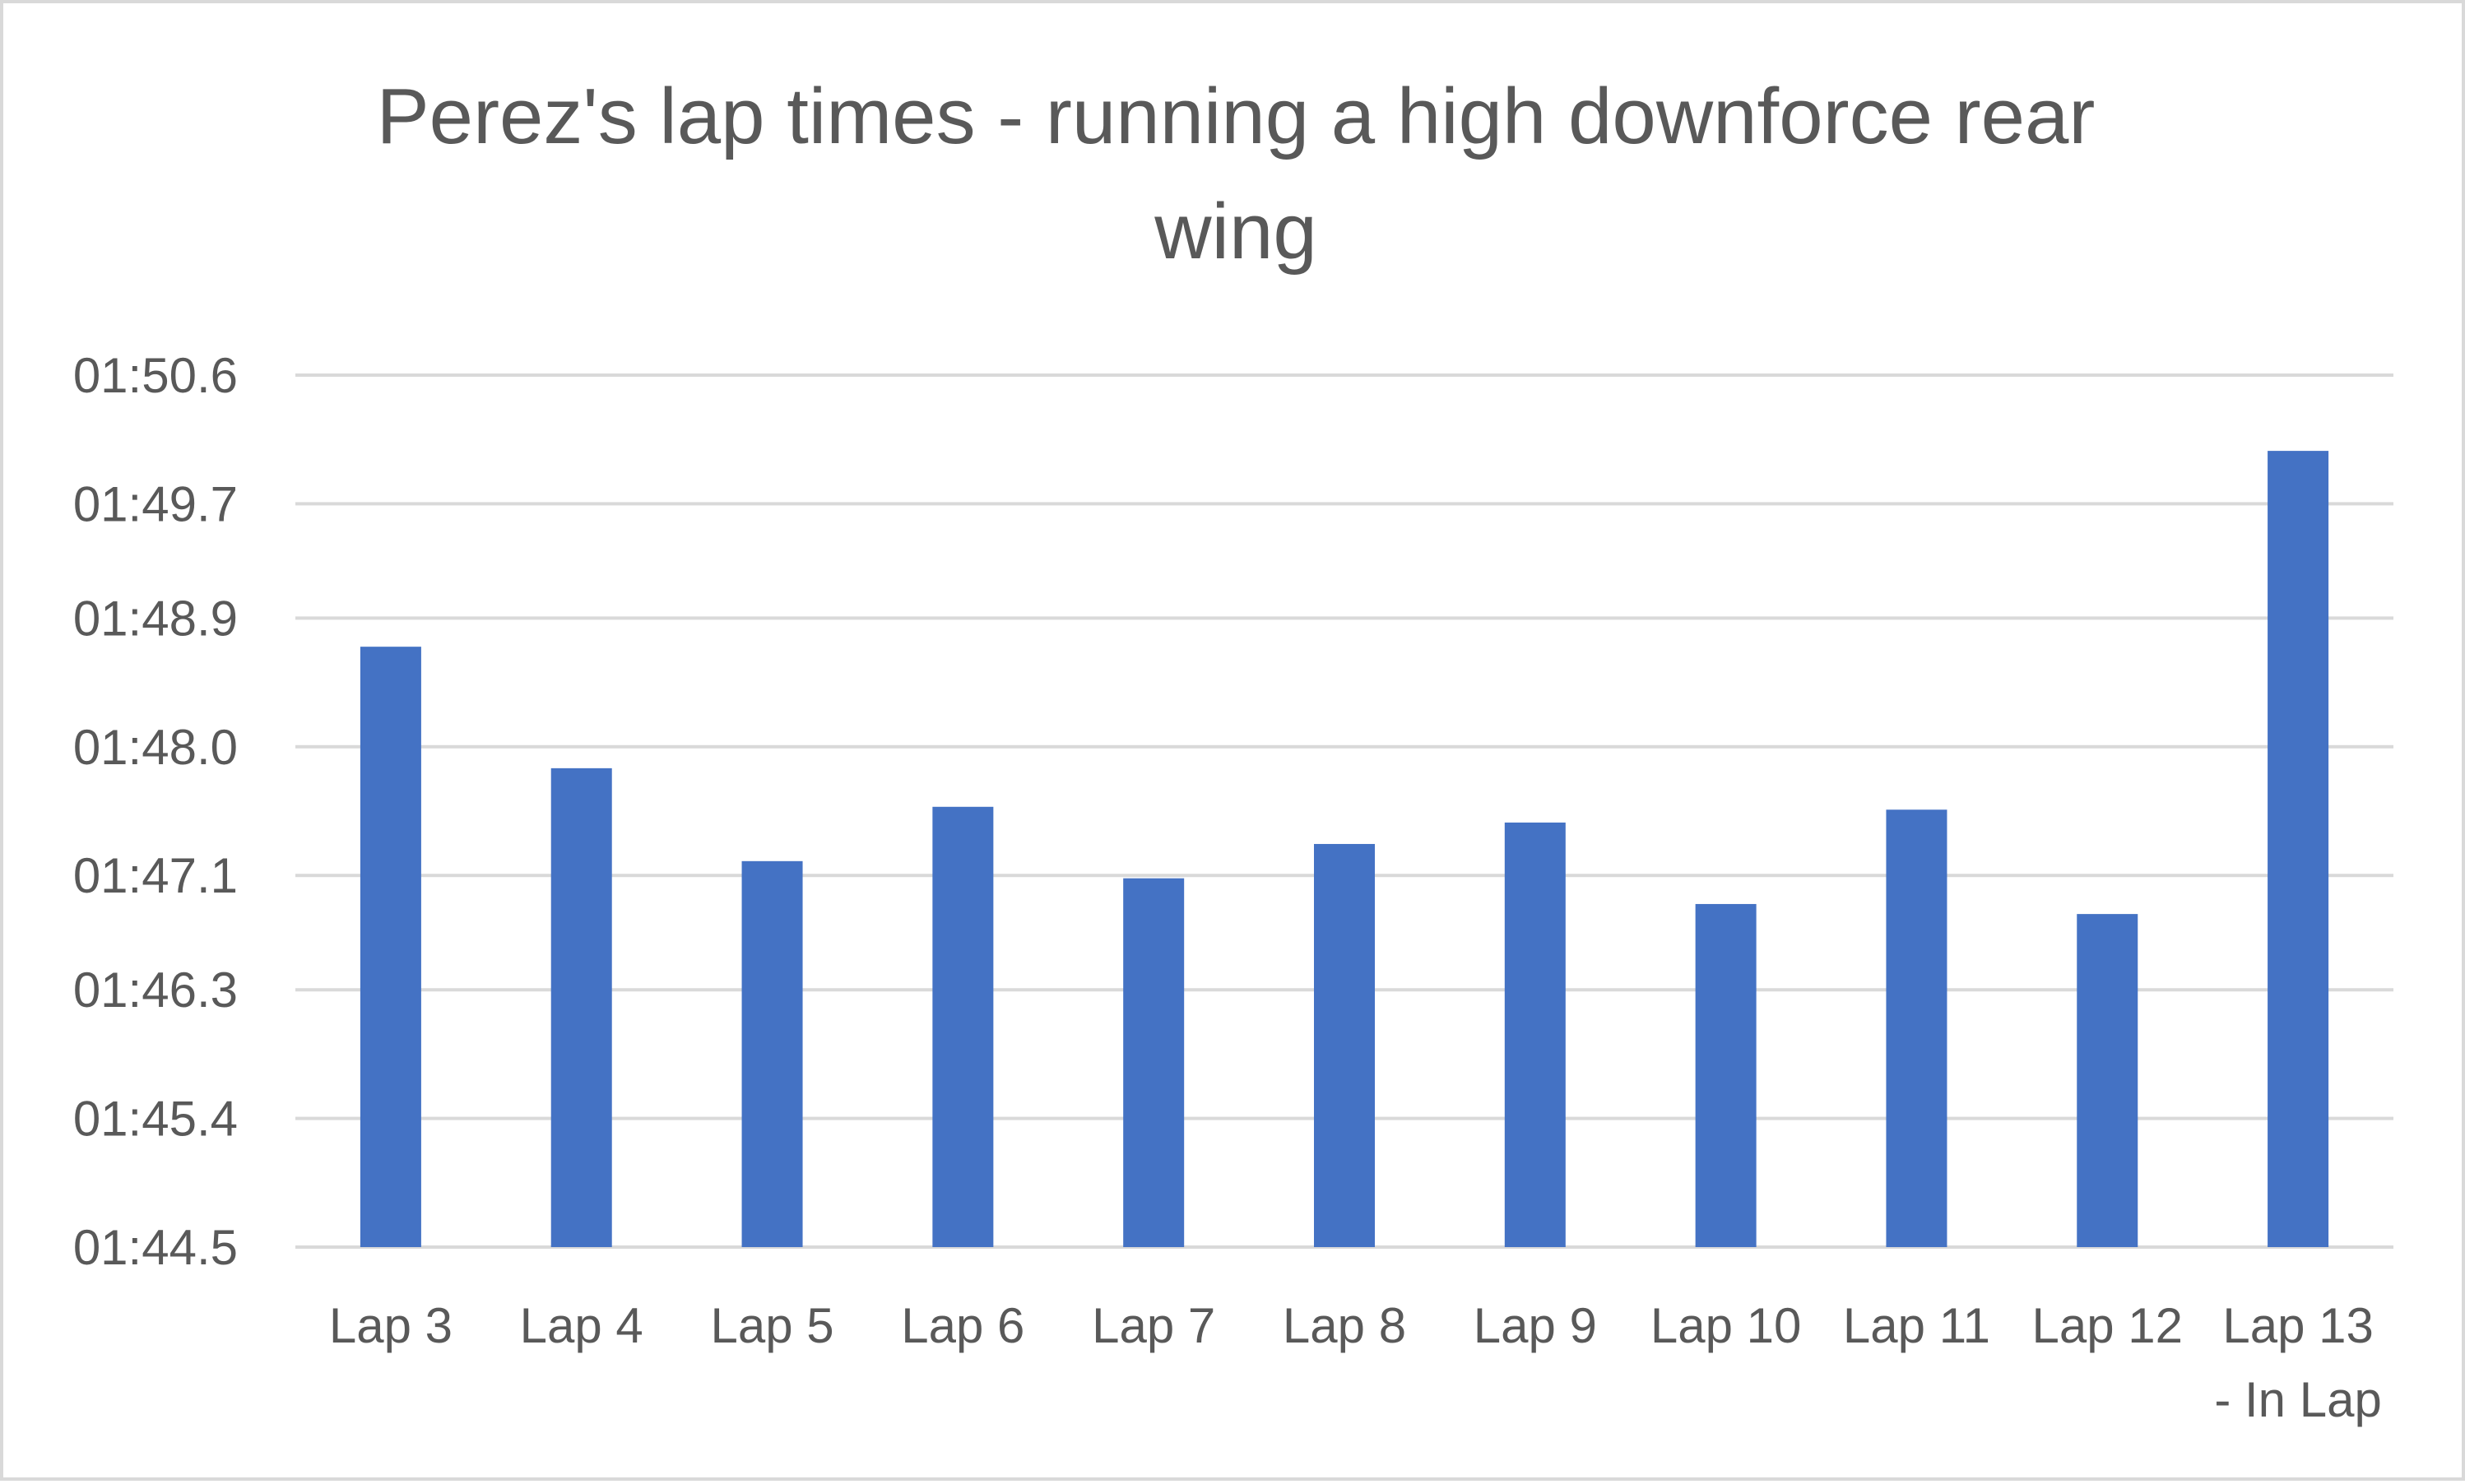  What do you see at coordinates (962, 1325) in the screenshot?
I see `x-category-label: Lap 6` at bounding box center [962, 1325].